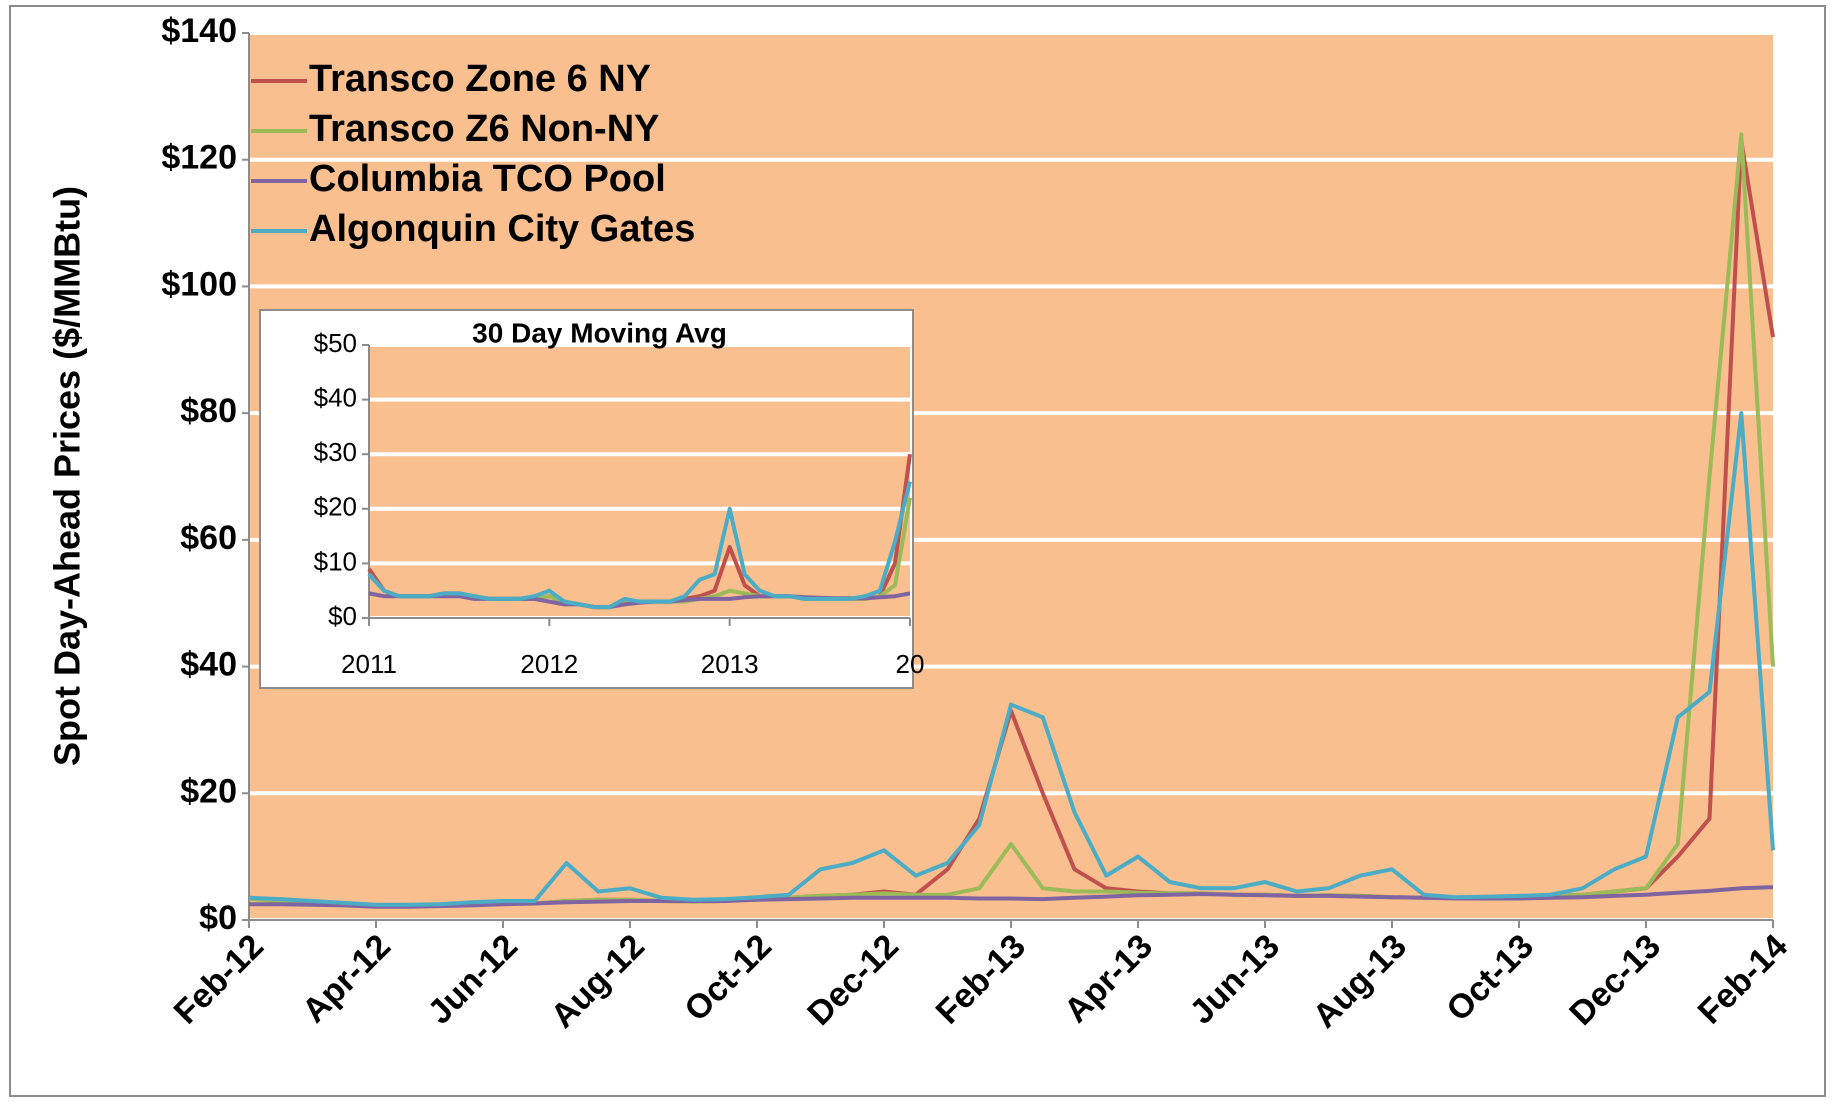  I want to click on legend-label: Transco Z6 Non-NY, so click(484, 129).